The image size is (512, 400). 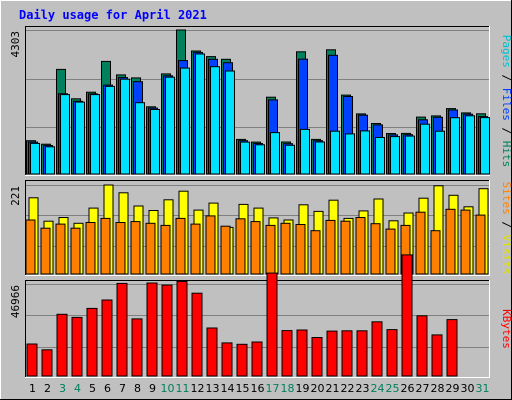 What do you see at coordinates (506, 154) in the screenshot?
I see `legend-text: Hits` at bounding box center [506, 154].